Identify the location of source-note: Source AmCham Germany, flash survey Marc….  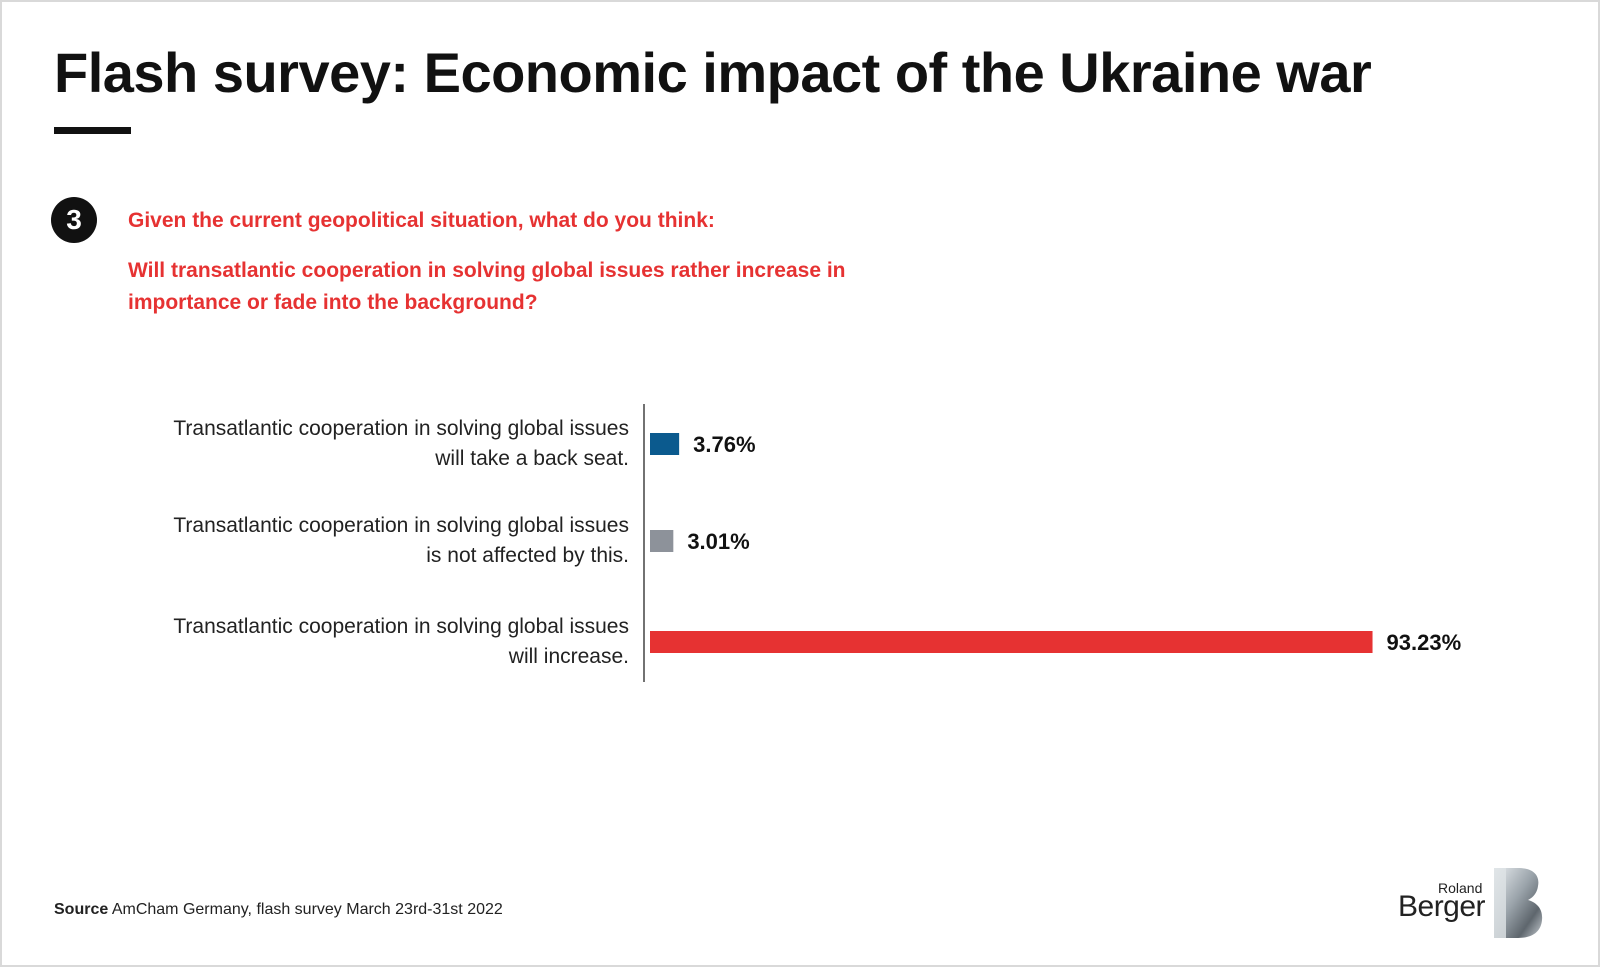
(278, 910).